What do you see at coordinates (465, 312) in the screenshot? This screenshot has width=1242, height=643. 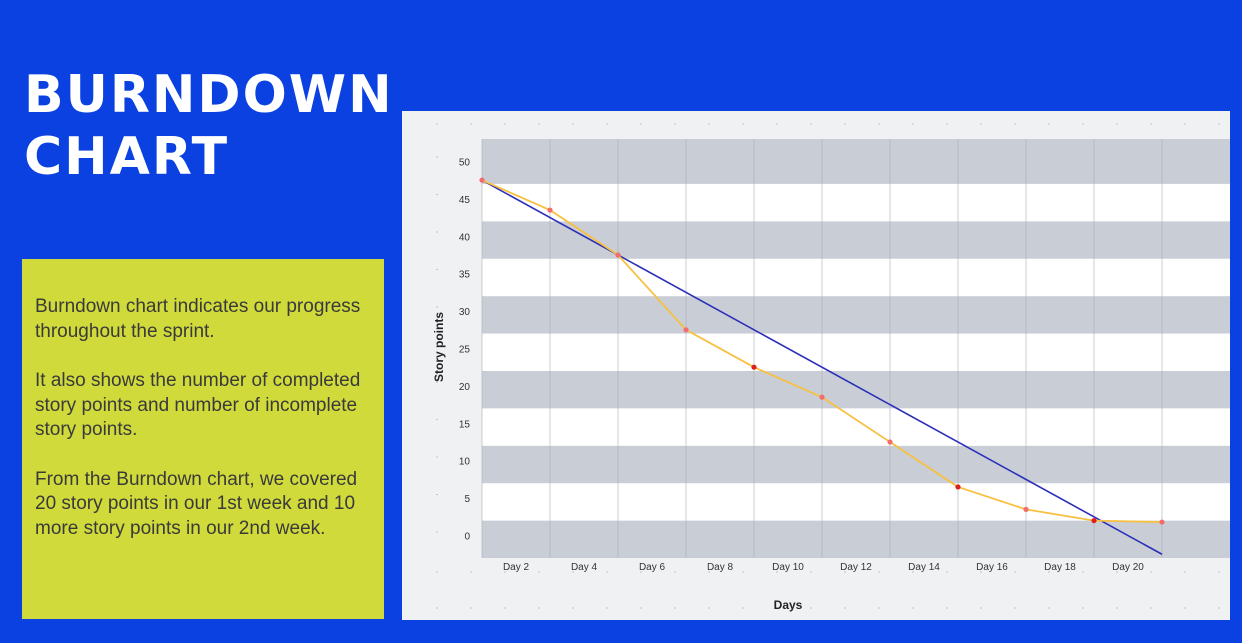 I see `y-tick-label: 30` at bounding box center [465, 312].